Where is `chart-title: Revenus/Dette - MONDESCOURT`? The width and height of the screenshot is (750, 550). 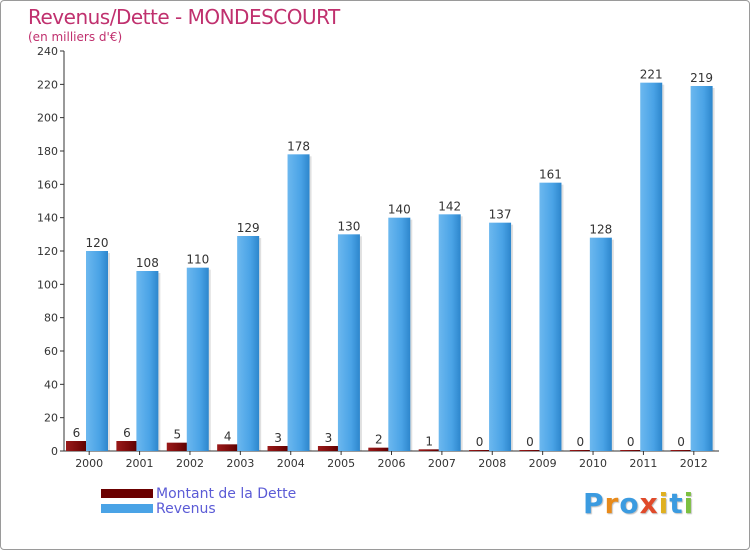 chart-title: Revenus/Dette - MONDESCOURT is located at coordinates (184, 17).